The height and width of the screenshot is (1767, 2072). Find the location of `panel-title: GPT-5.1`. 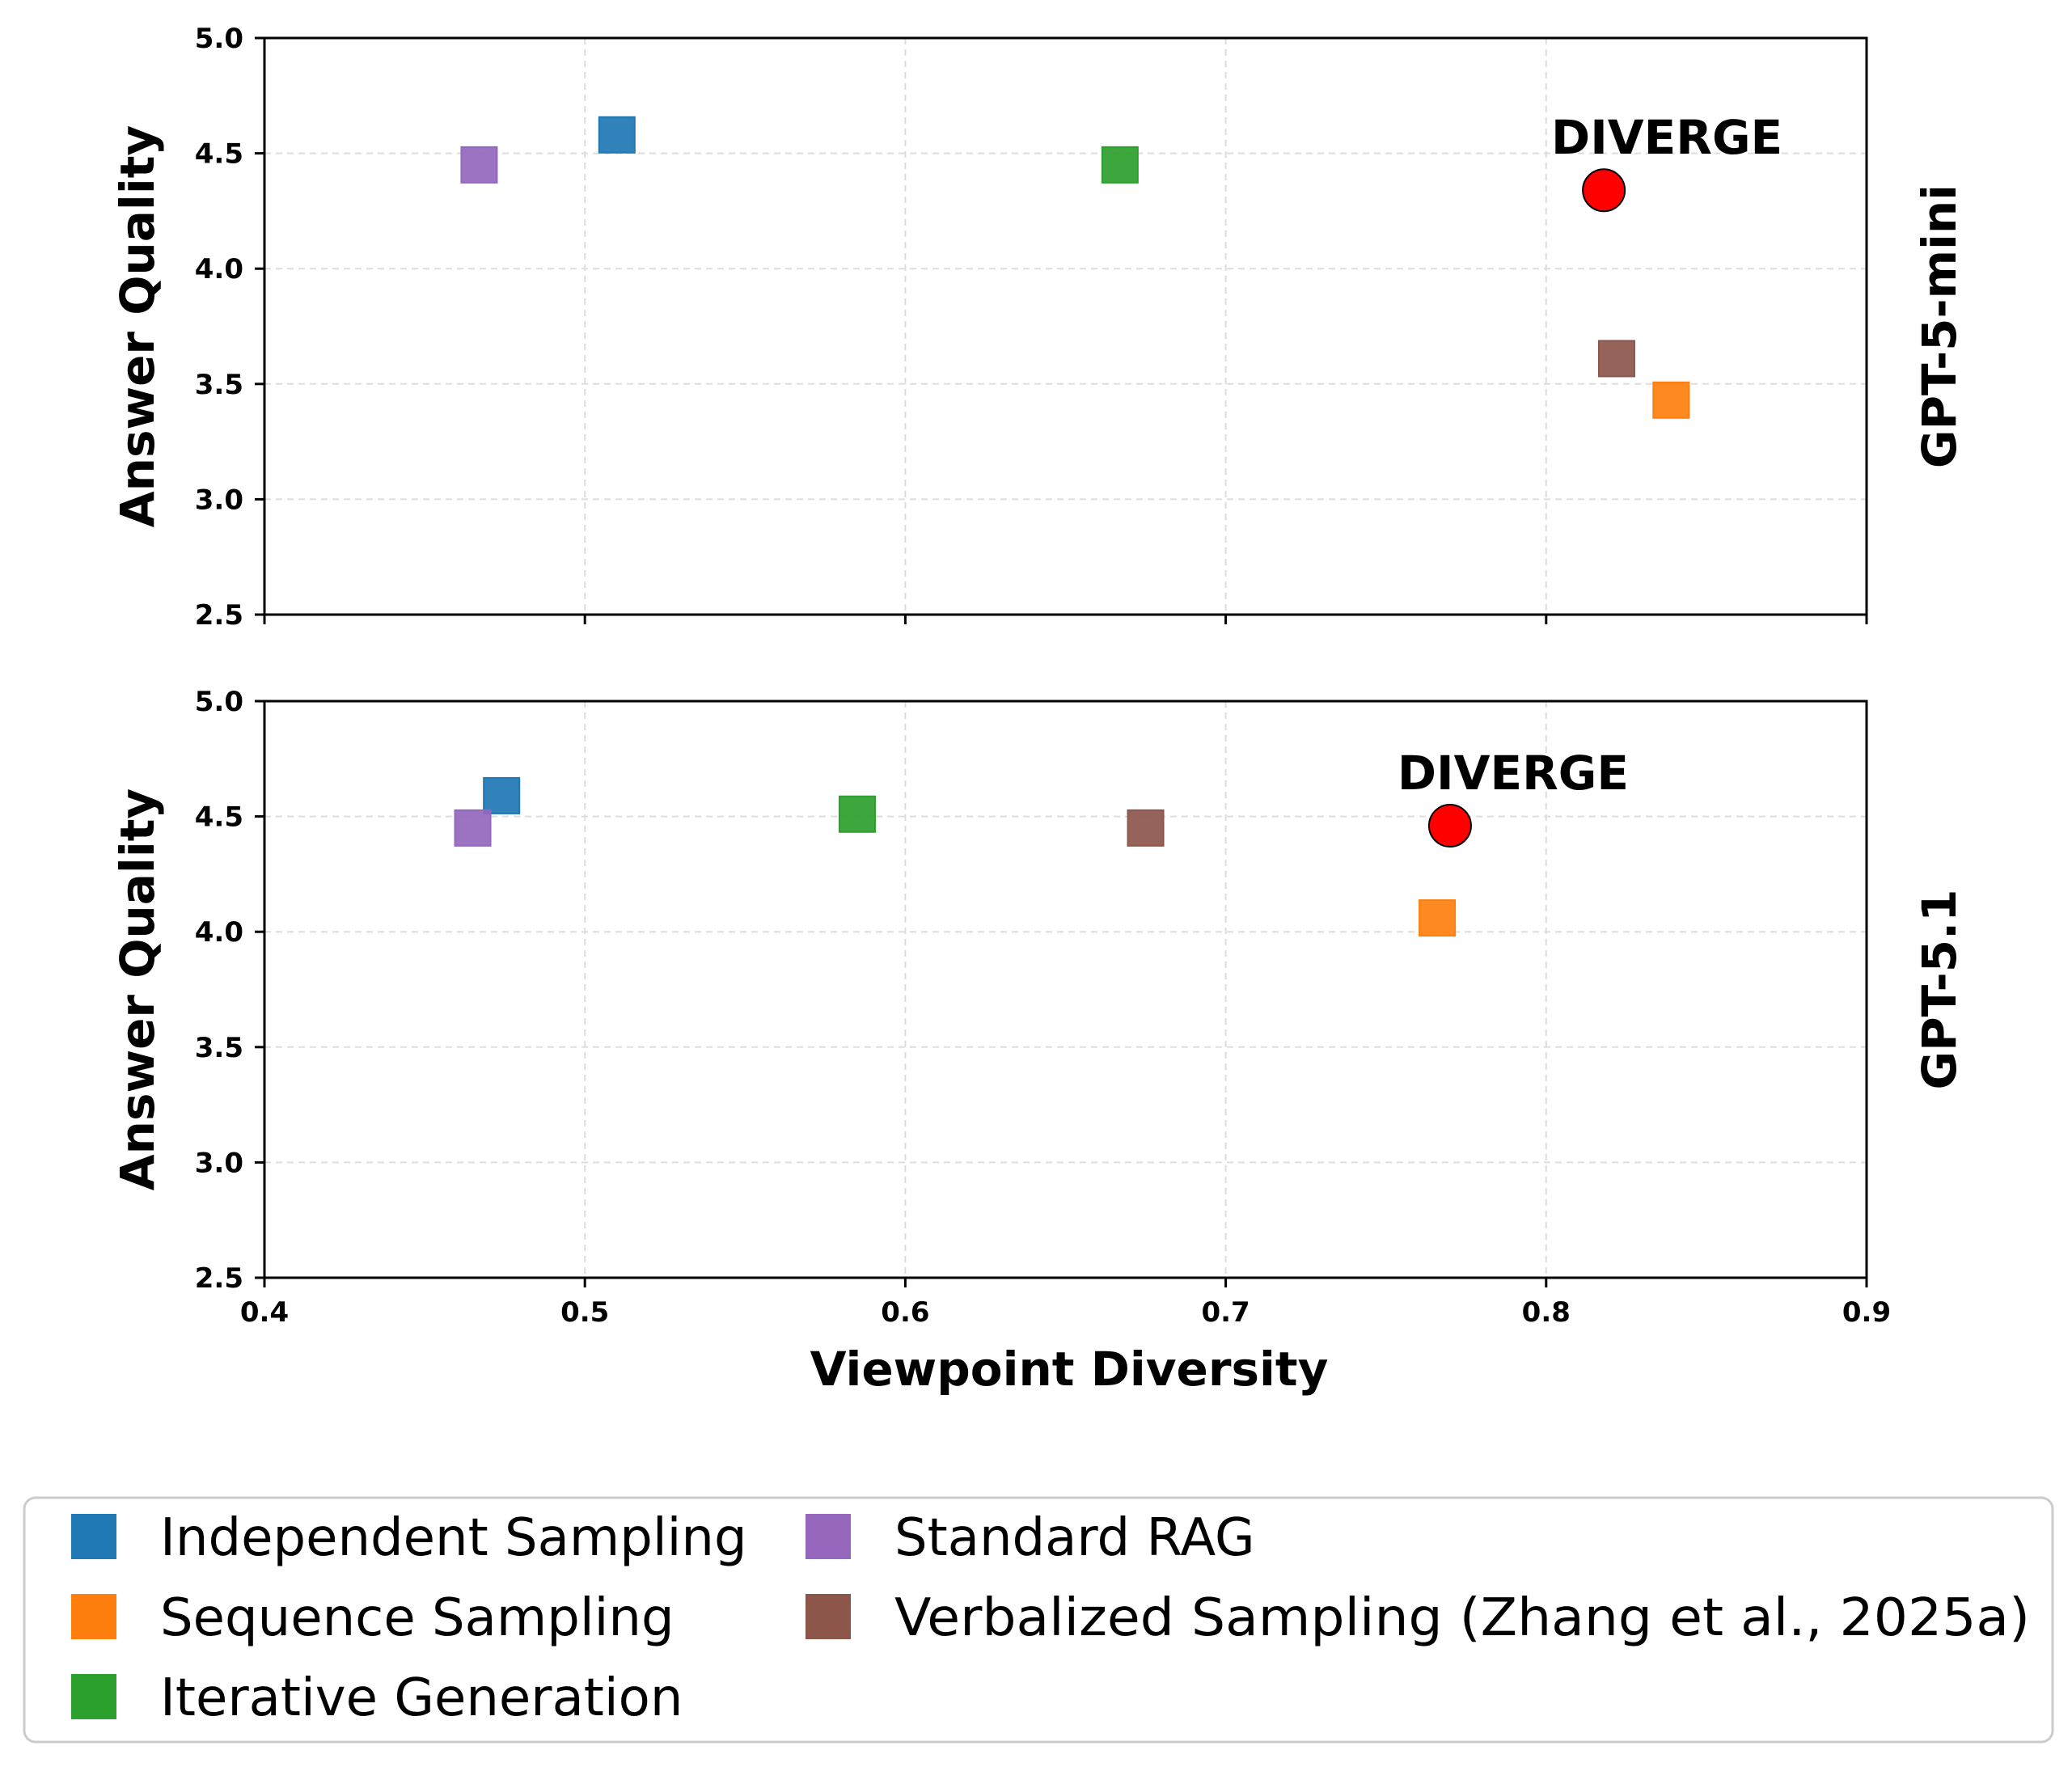

panel-title: GPT-5.1 is located at coordinates (1939, 990).